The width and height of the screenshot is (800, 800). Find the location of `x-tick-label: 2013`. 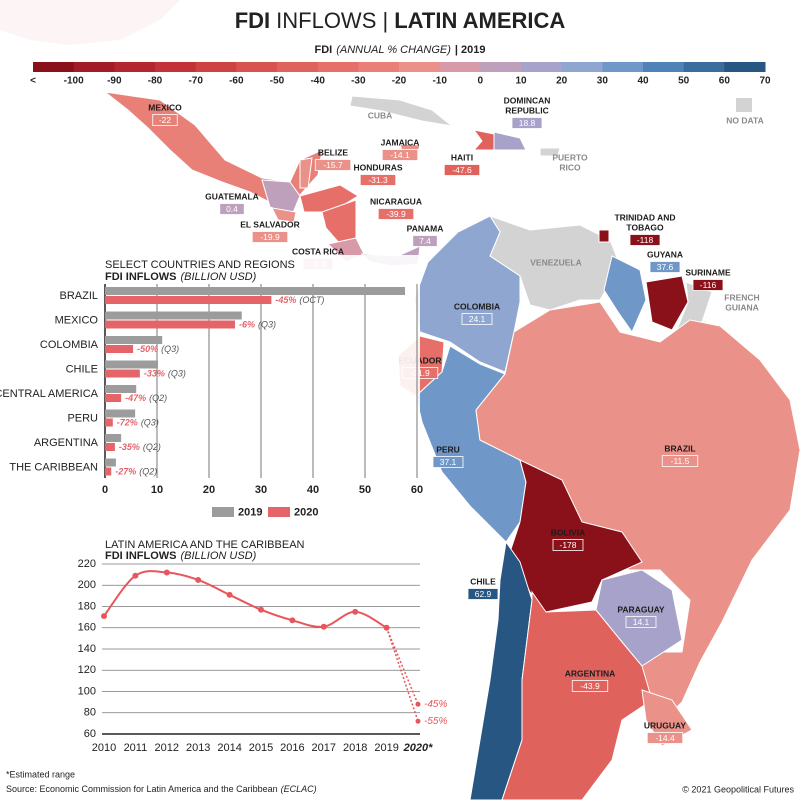

x-tick-label: 2013 is located at coordinates (198, 748).